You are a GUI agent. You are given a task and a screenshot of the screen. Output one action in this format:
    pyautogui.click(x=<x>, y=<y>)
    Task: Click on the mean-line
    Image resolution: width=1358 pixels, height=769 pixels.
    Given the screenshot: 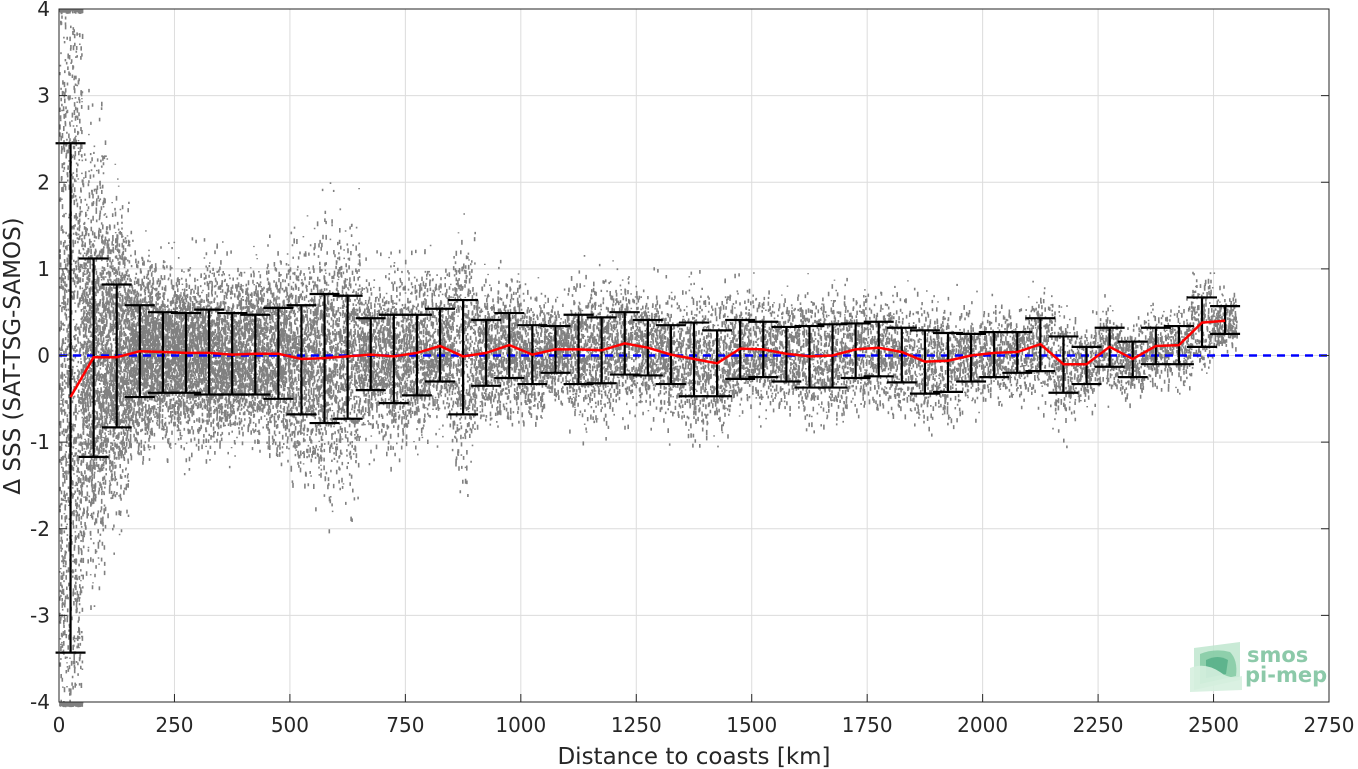 What is the action you would take?
    pyautogui.click(x=647, y=358)
    